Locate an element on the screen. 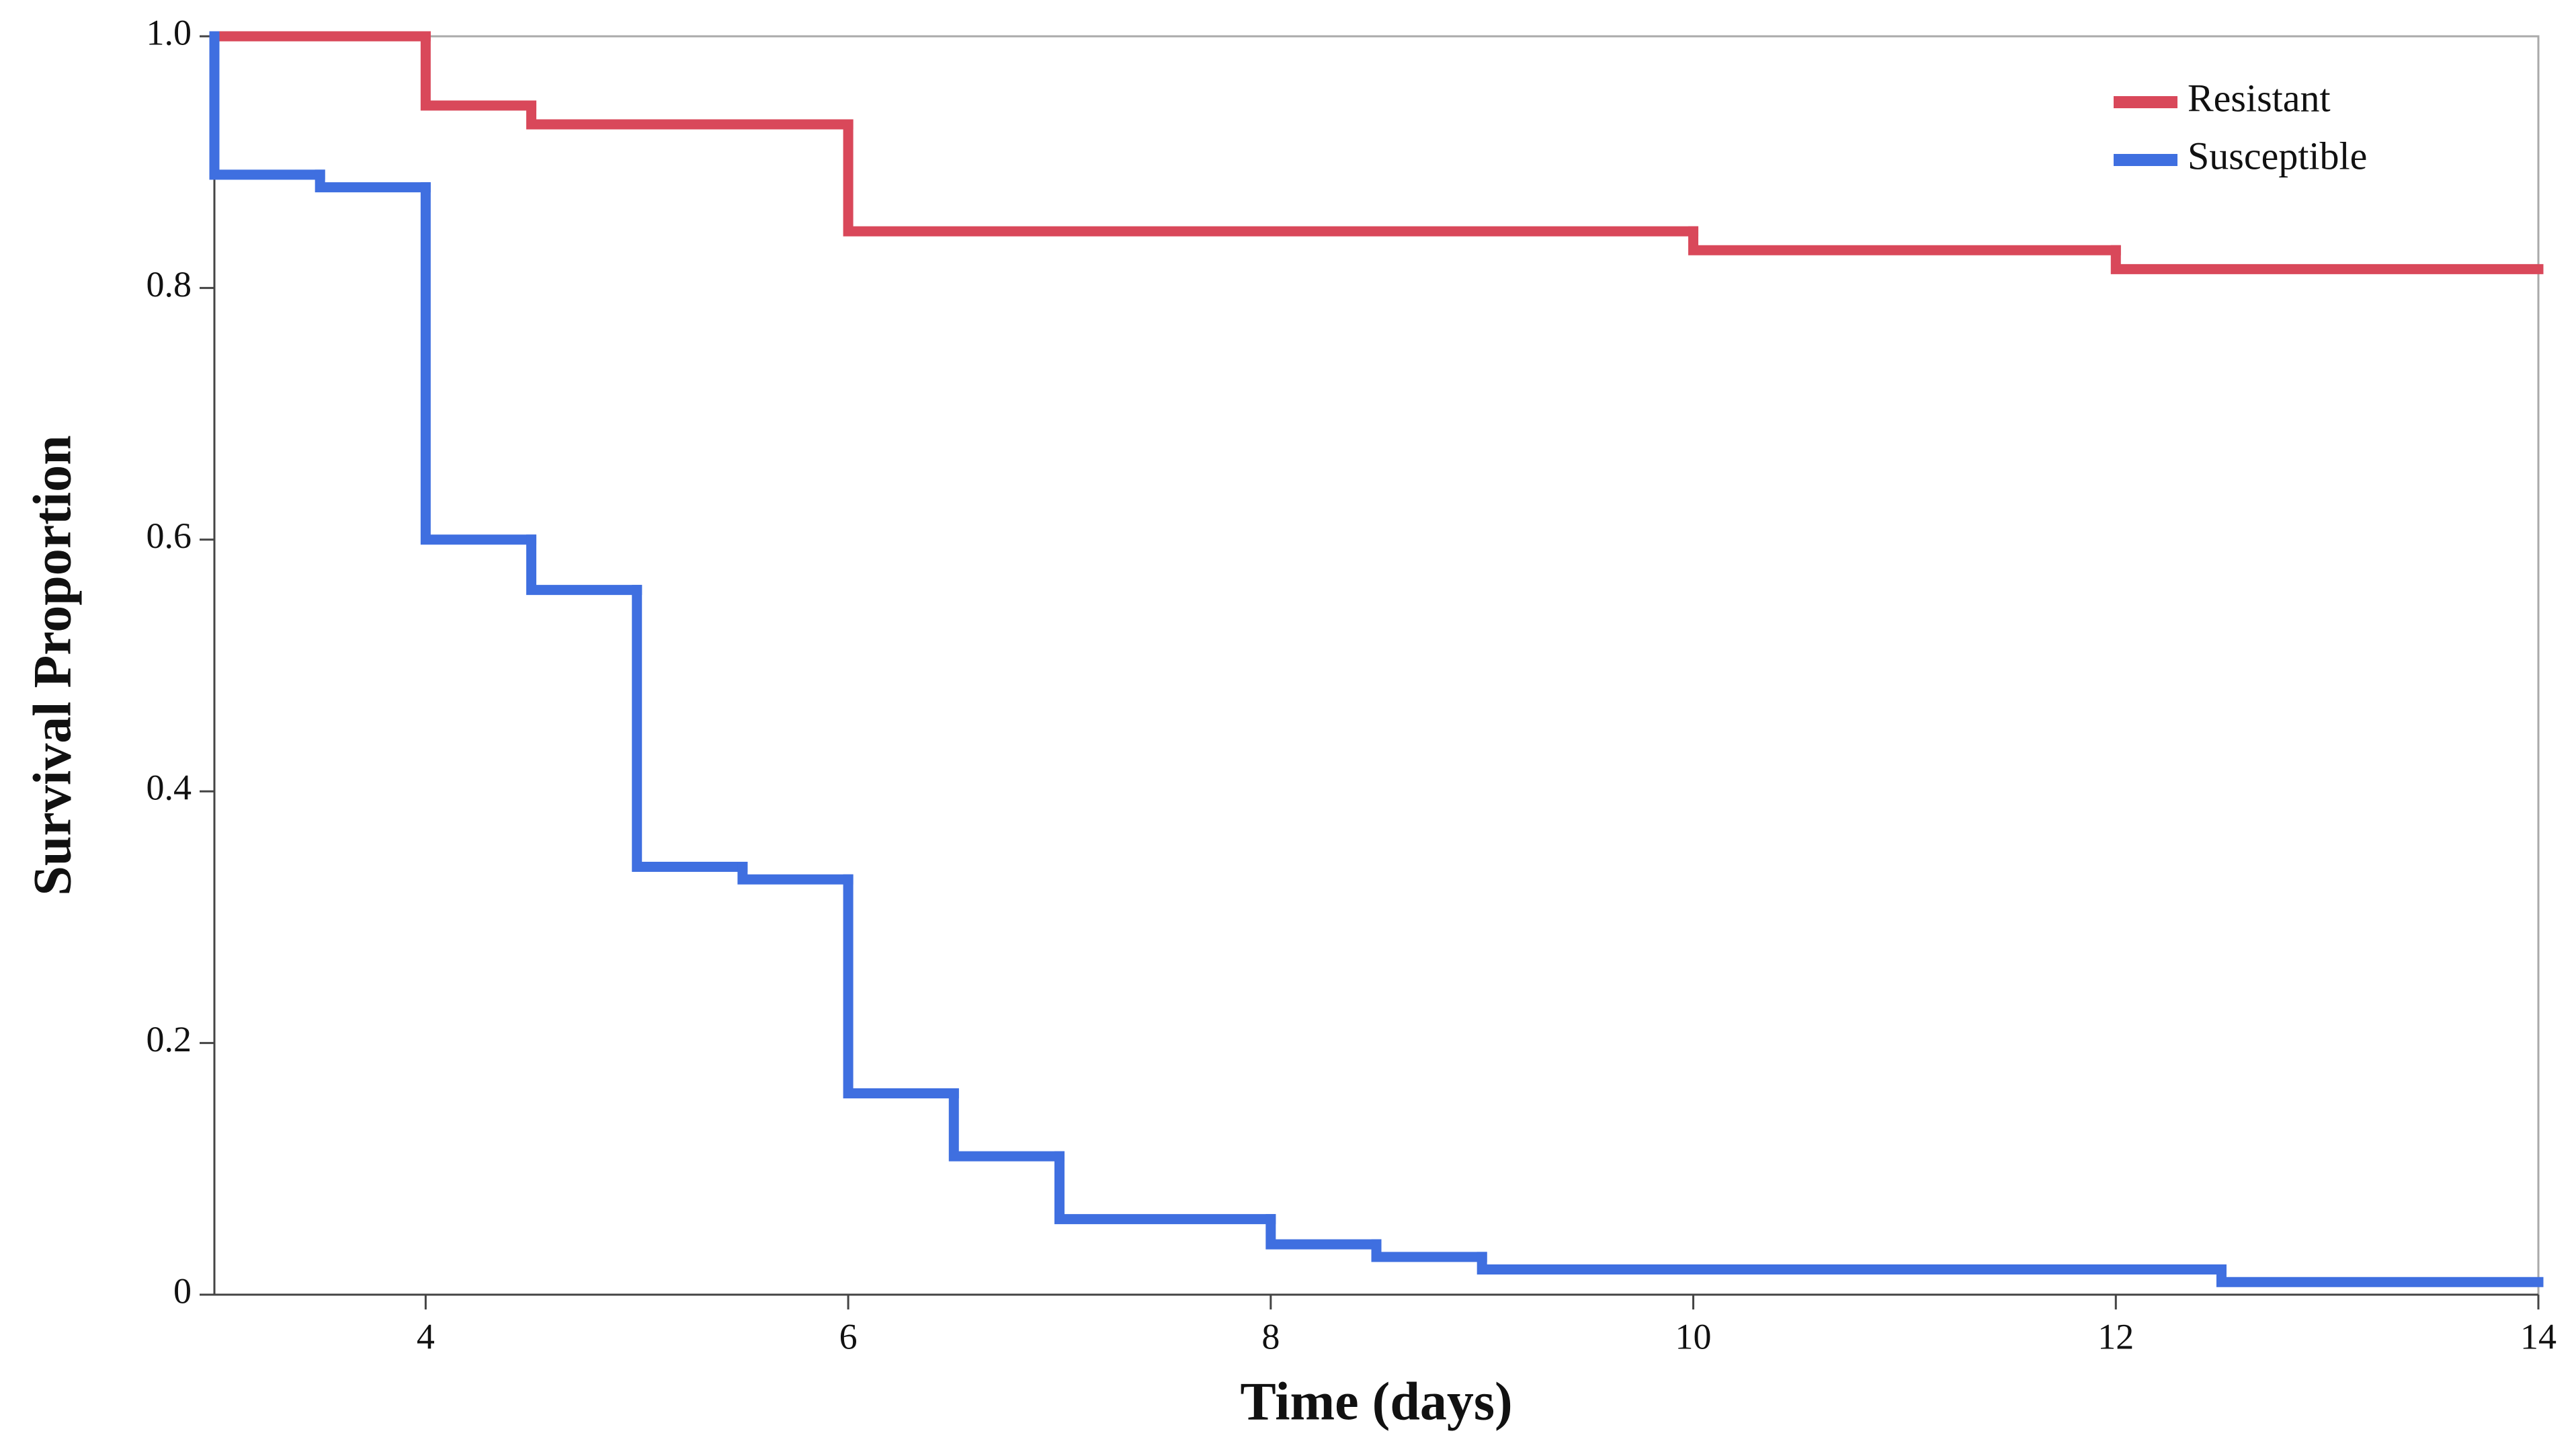 This screenshot has width=2576, height=1456. y-tick-label: 0.6 is located at coordinates (169, 536).